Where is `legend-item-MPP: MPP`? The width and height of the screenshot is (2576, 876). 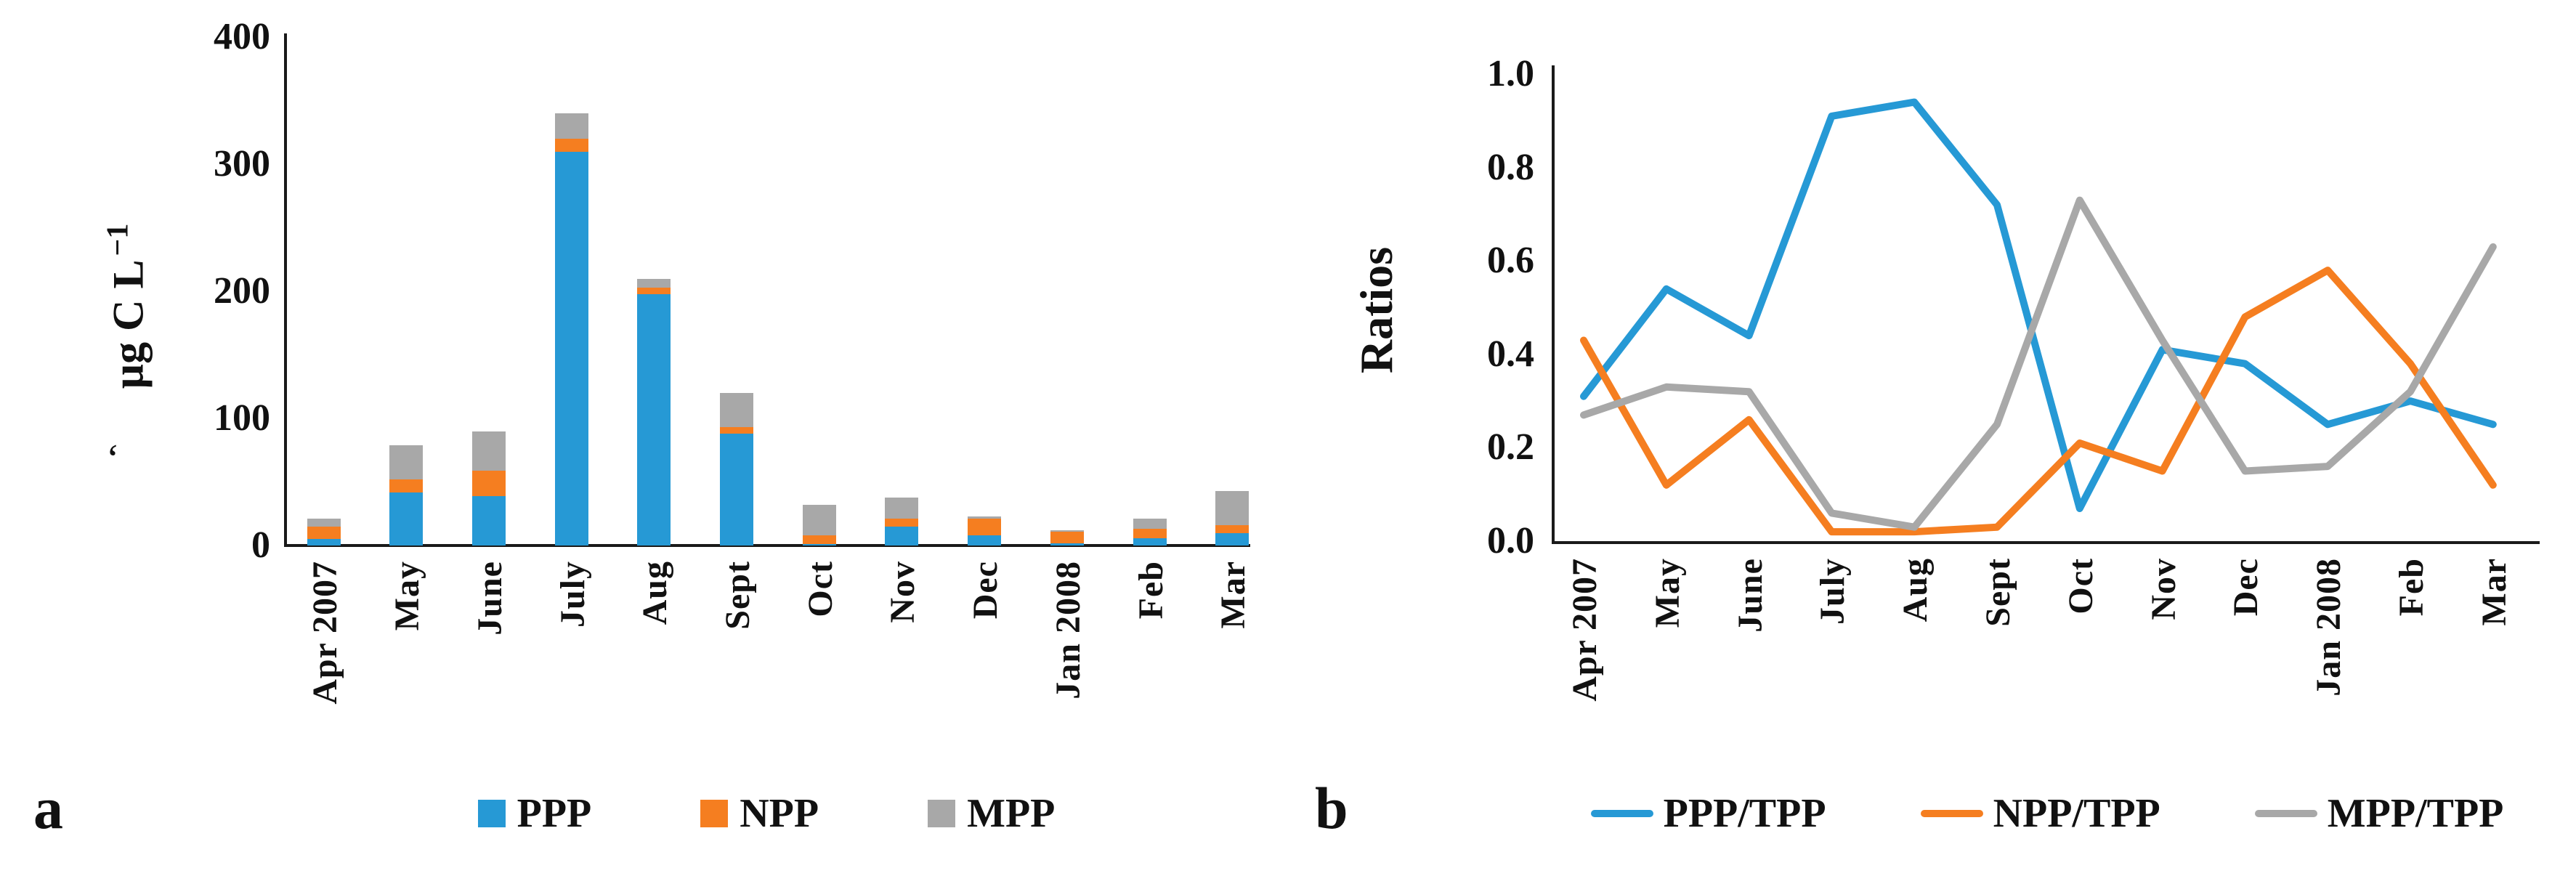 legend-item-MPP: MPP is located at coordinates (991, 813).